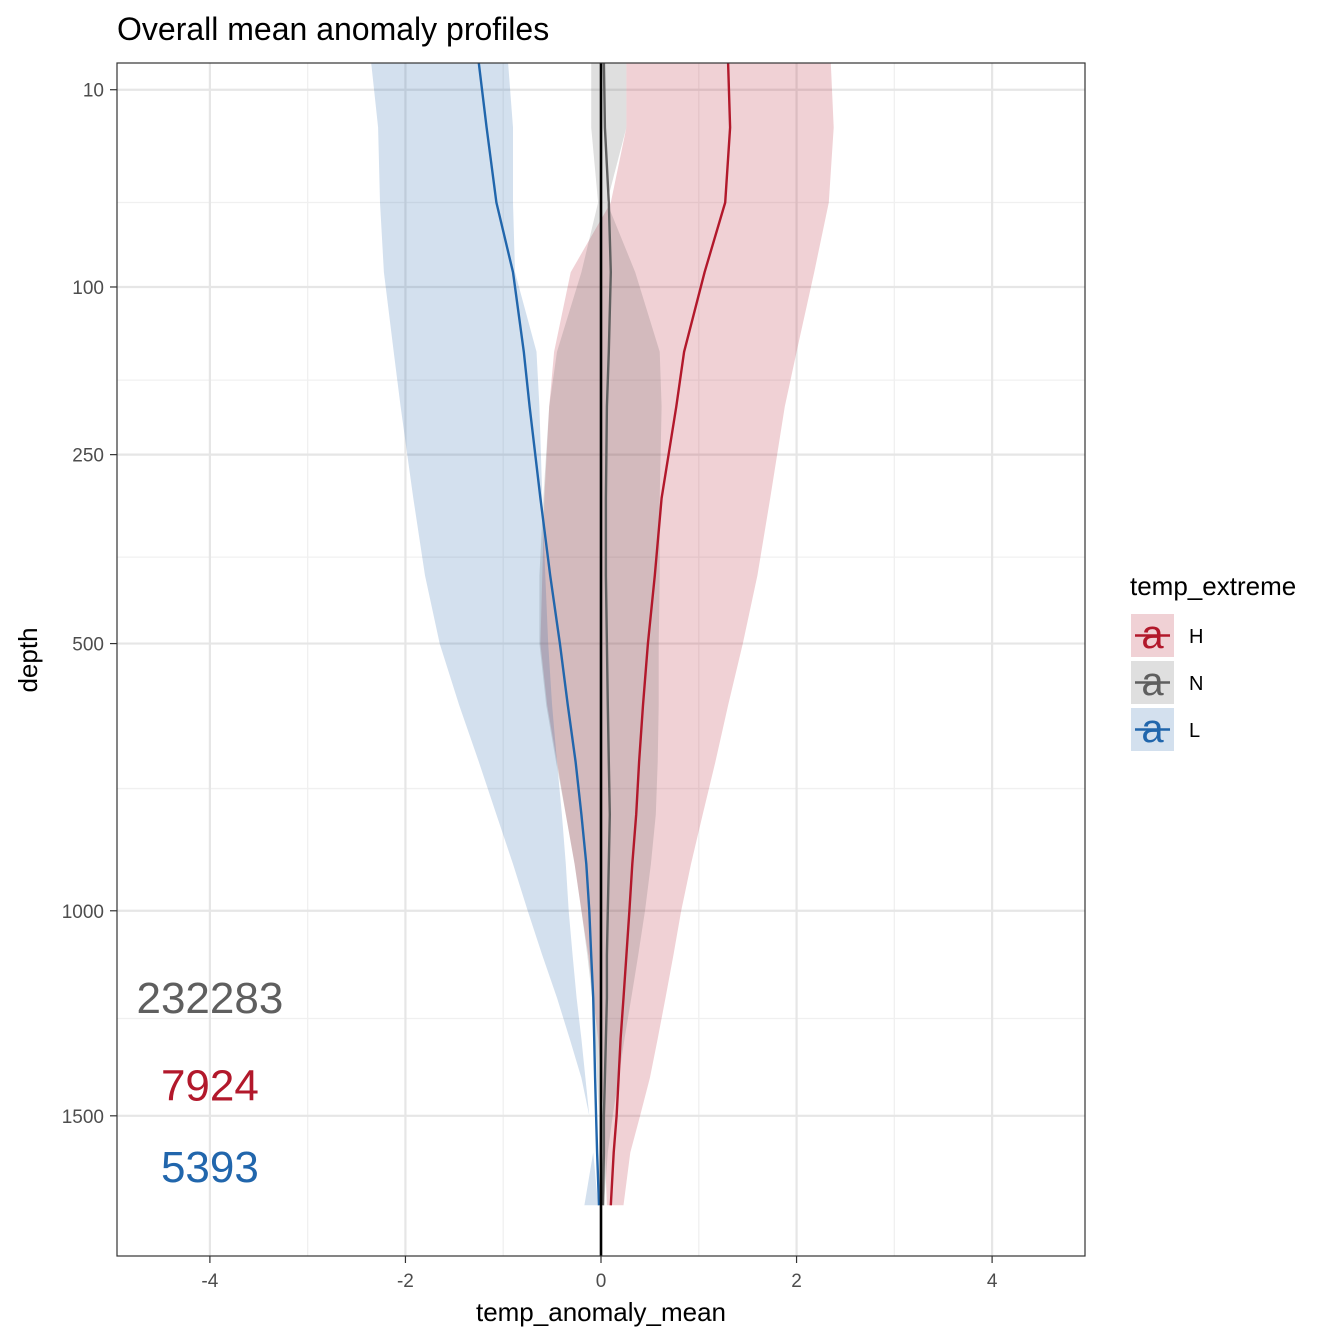  I want to click on x-tick-label: 0, so click(601, 1281).